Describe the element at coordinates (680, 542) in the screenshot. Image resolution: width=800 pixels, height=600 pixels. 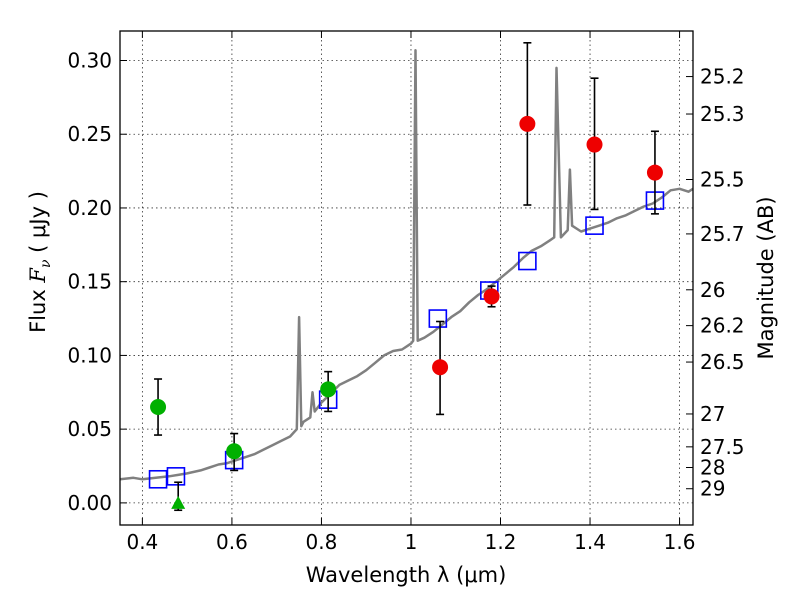
I see `x-tick-label: 1.6` at that location.